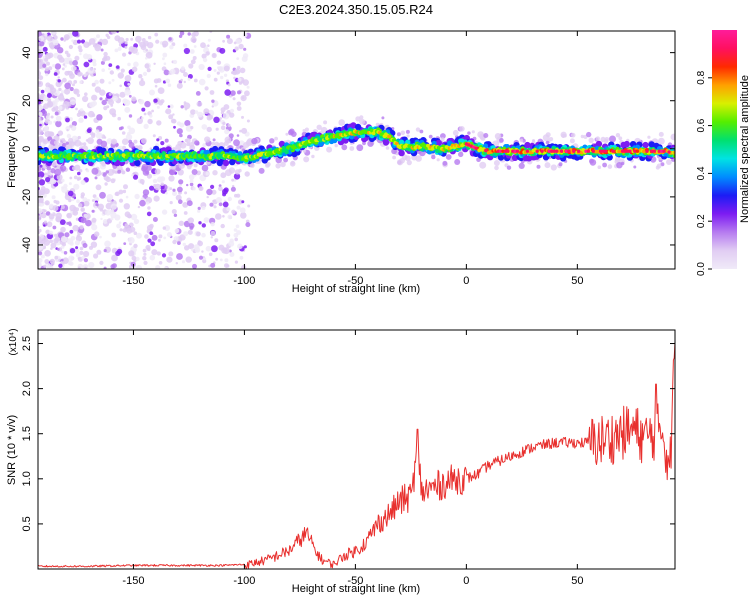 Image resolution: width=750 pixels, height=600 pixels. Describe the element at coordinates (701, 221) in the screenshot. I see `colorbar-tick-label: 0.2` at that location.